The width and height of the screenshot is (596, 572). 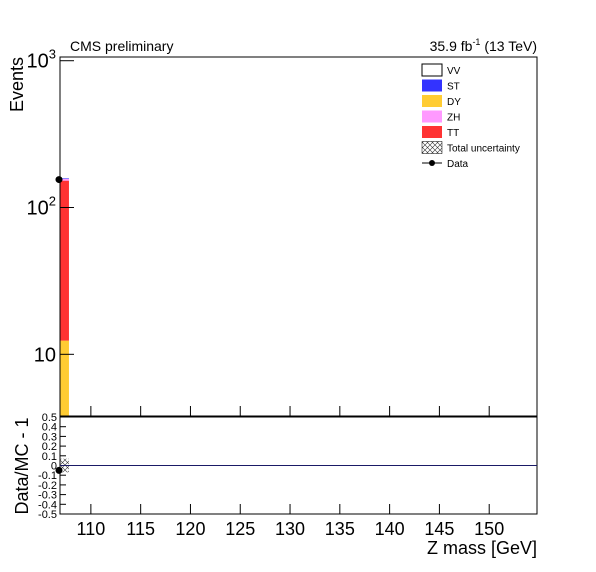 I want to click on x-tick-label: 135, so click(x=340, y=529).